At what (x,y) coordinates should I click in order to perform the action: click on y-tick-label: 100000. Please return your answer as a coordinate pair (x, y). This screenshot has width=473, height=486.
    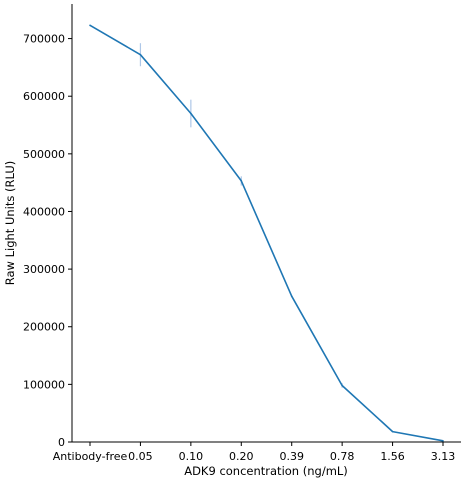
    Looking at the image, I should click on (44, 384).